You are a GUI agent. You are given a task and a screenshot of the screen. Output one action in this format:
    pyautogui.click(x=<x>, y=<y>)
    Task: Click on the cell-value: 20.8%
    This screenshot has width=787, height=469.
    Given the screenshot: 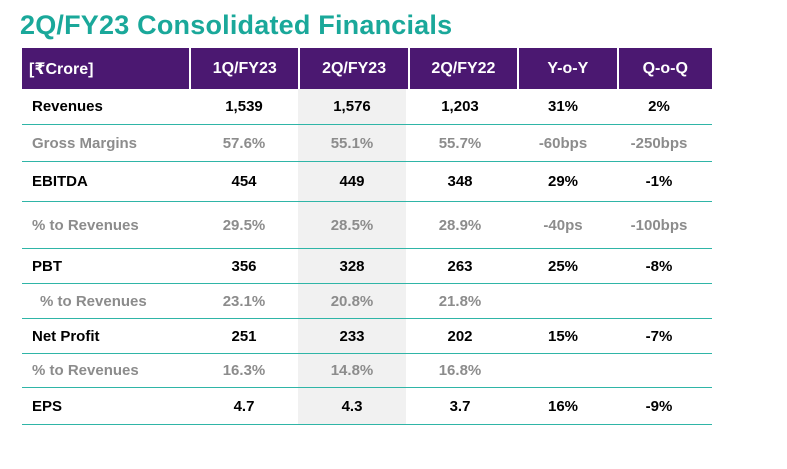 What is the action you would take?
    pyautogui.click(x=352, y=301)
    